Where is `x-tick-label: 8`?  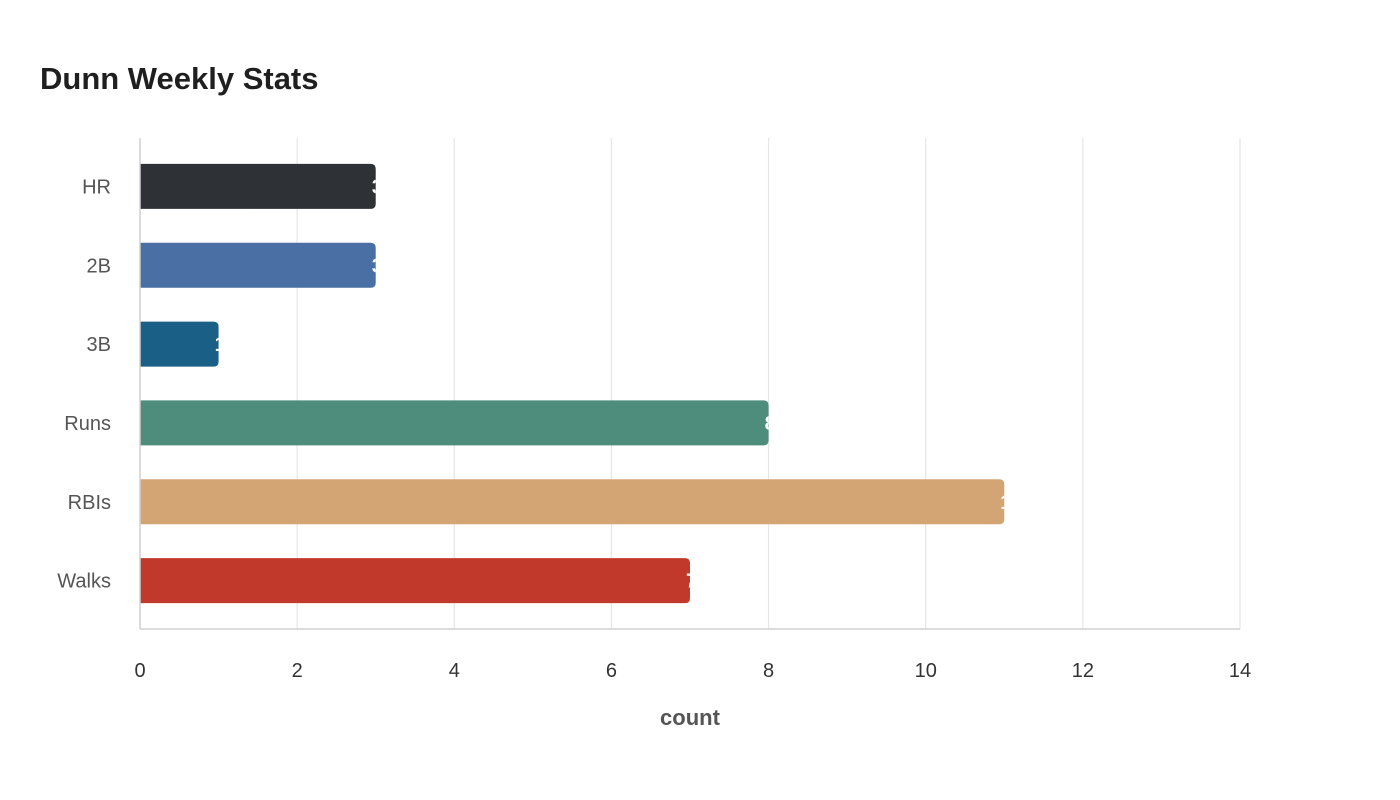 x-tick-label: 8 is located at coordinates (768, 671).